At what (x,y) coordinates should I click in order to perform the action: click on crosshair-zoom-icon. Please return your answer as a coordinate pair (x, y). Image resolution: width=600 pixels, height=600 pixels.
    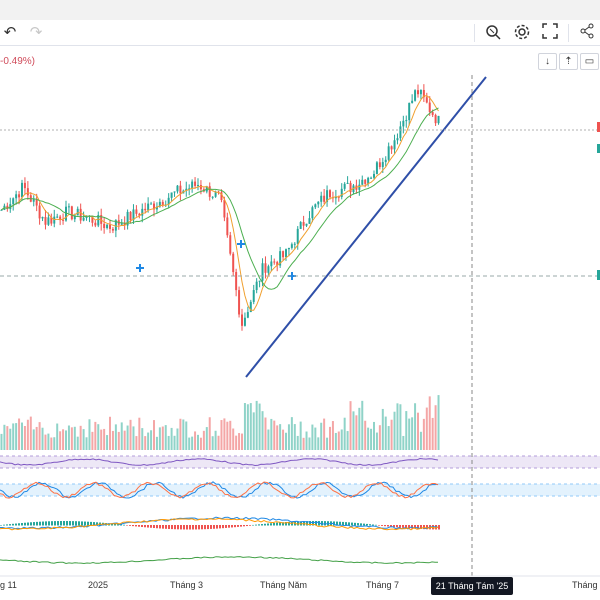
    Looking at the image, I should click on (493, 33).